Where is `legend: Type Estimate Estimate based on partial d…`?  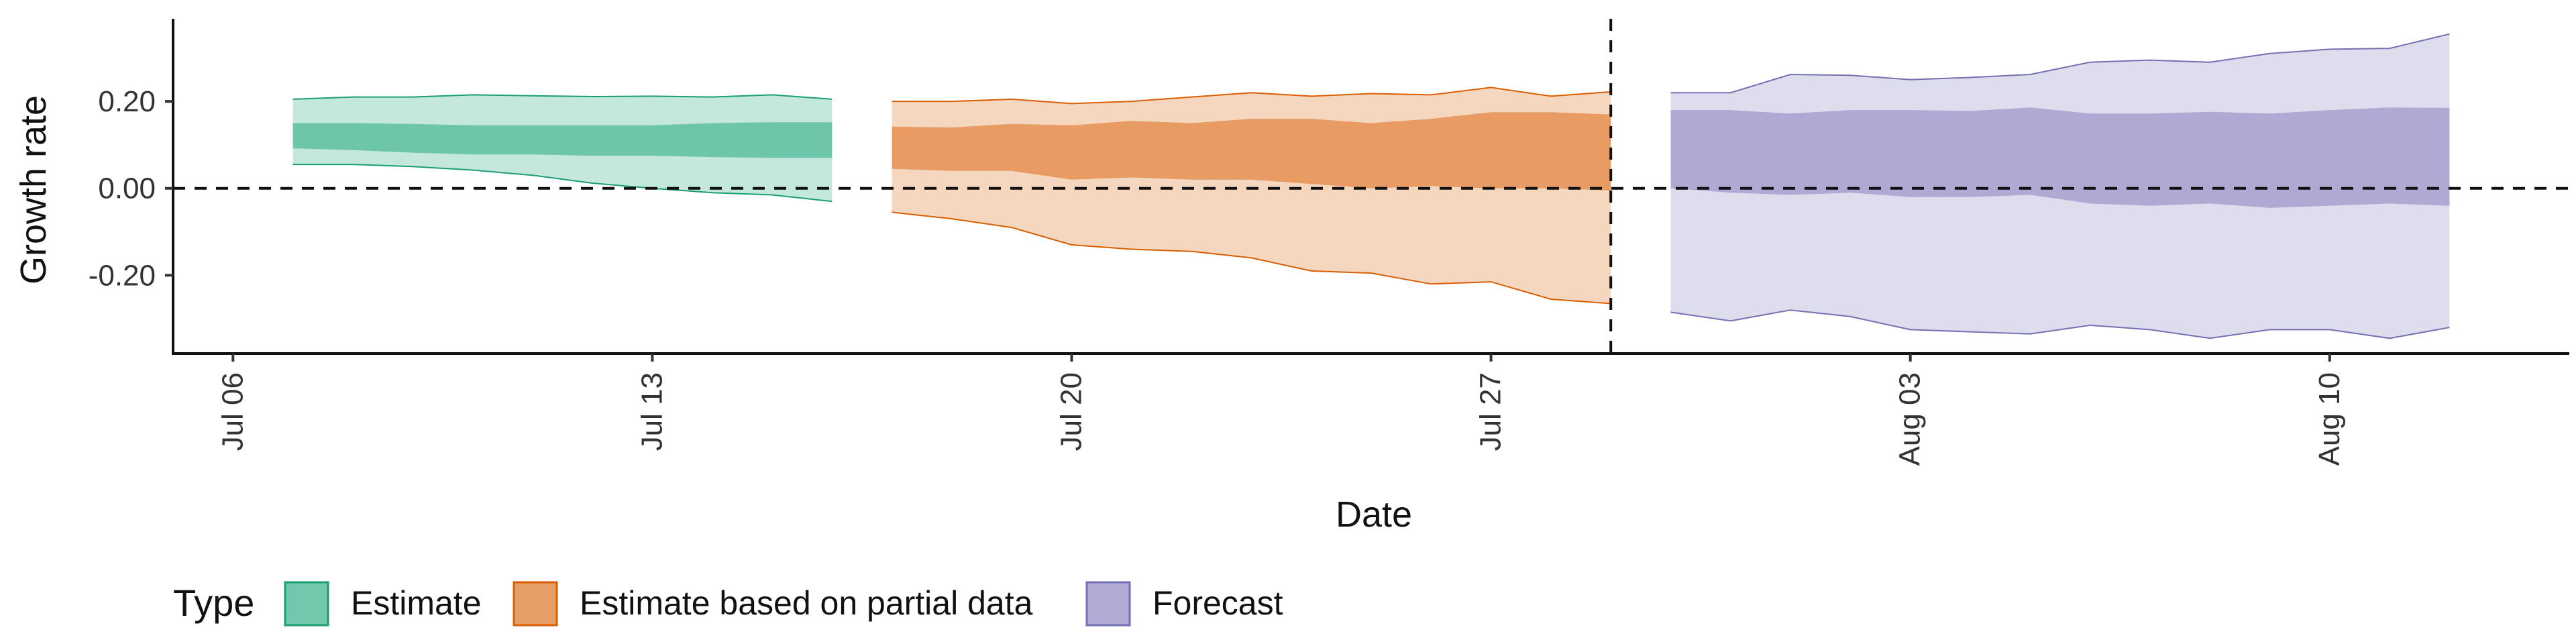 legend: Type Estimate Estimate based on partial d… is located at coordinates (728, 604).